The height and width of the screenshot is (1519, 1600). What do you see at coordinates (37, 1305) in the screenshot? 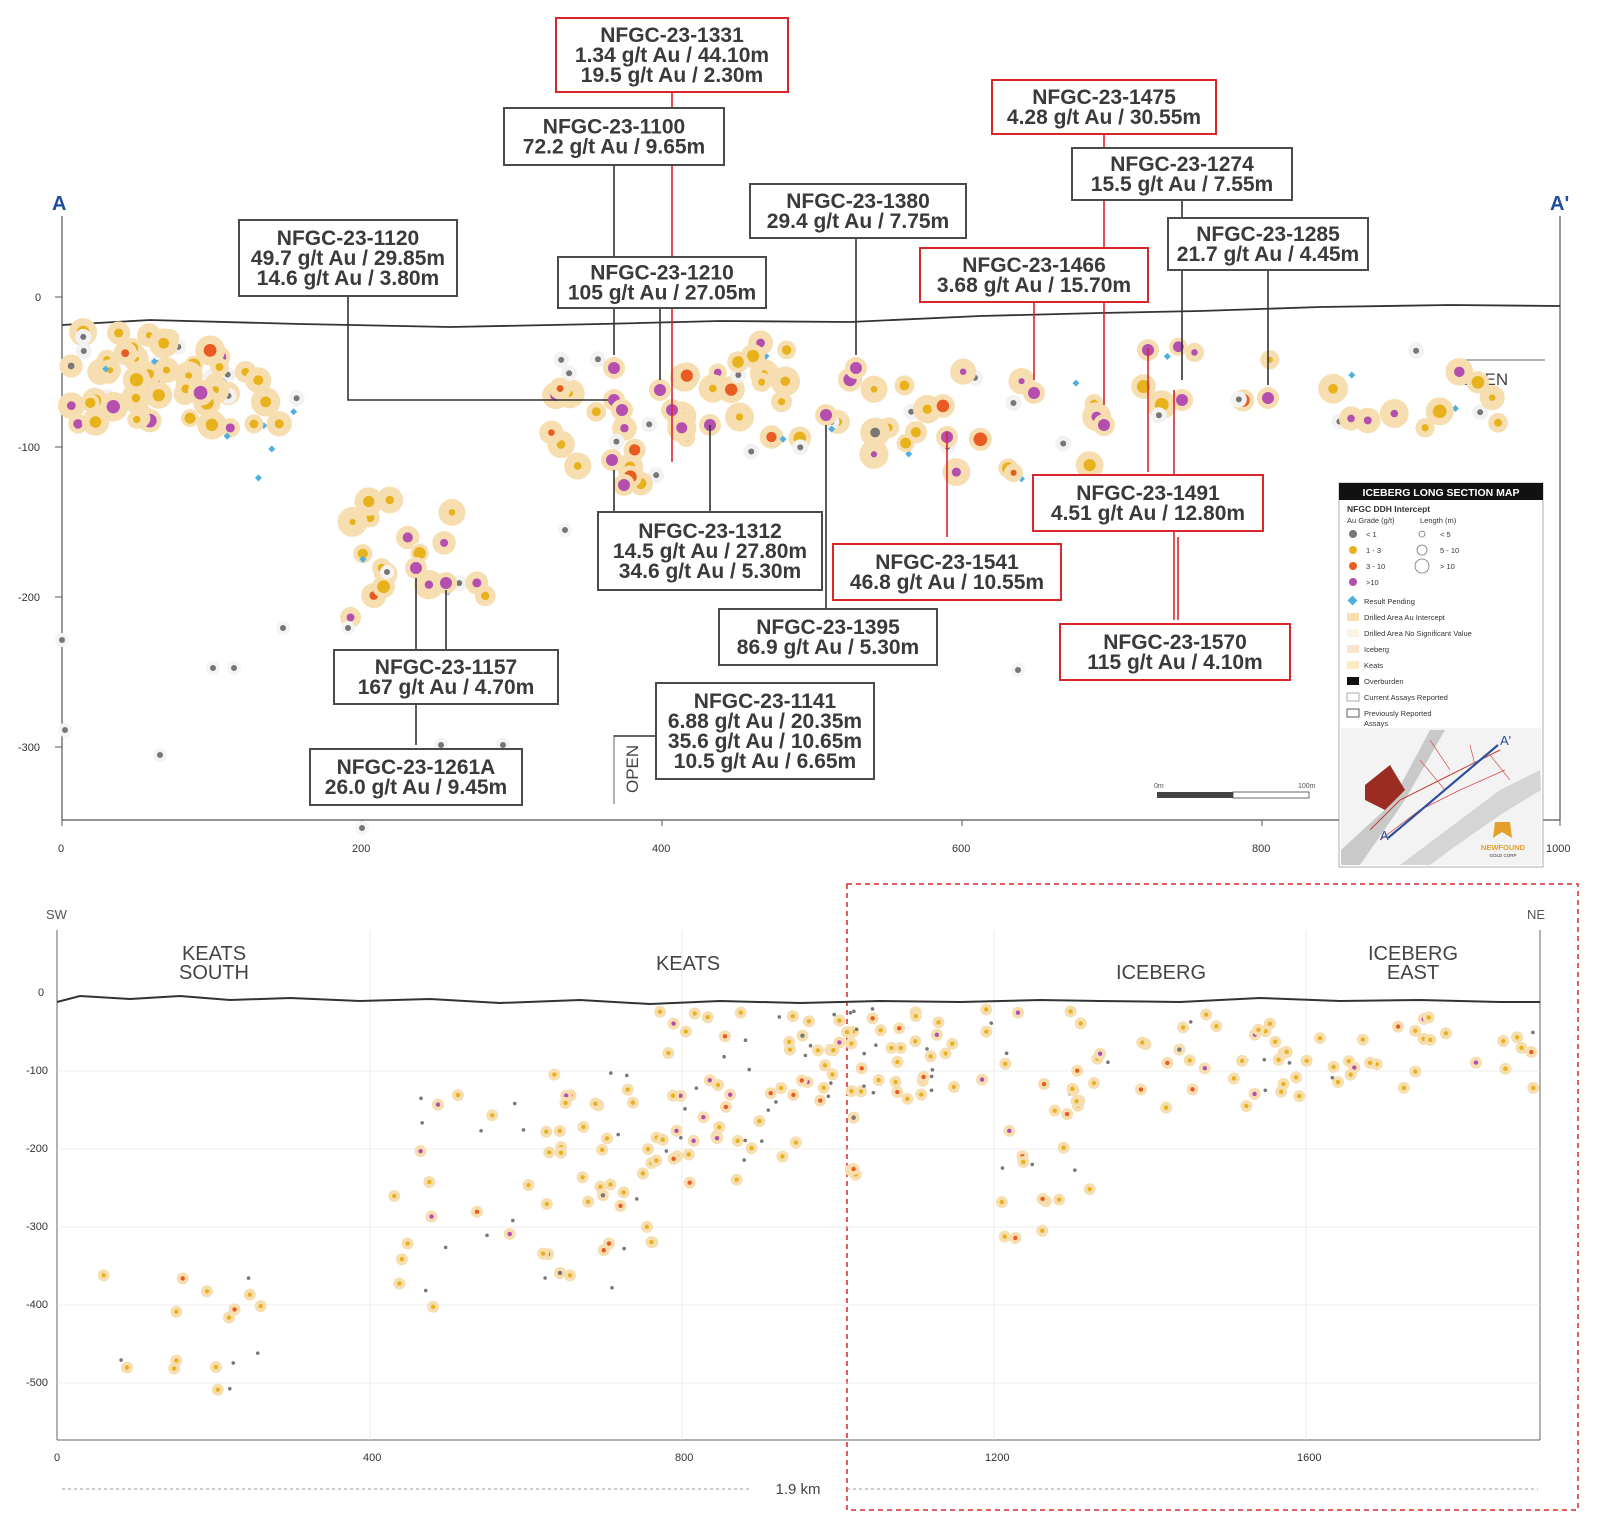
I see `bottom-y-tick: -400` at bounding box center [37, 1305].